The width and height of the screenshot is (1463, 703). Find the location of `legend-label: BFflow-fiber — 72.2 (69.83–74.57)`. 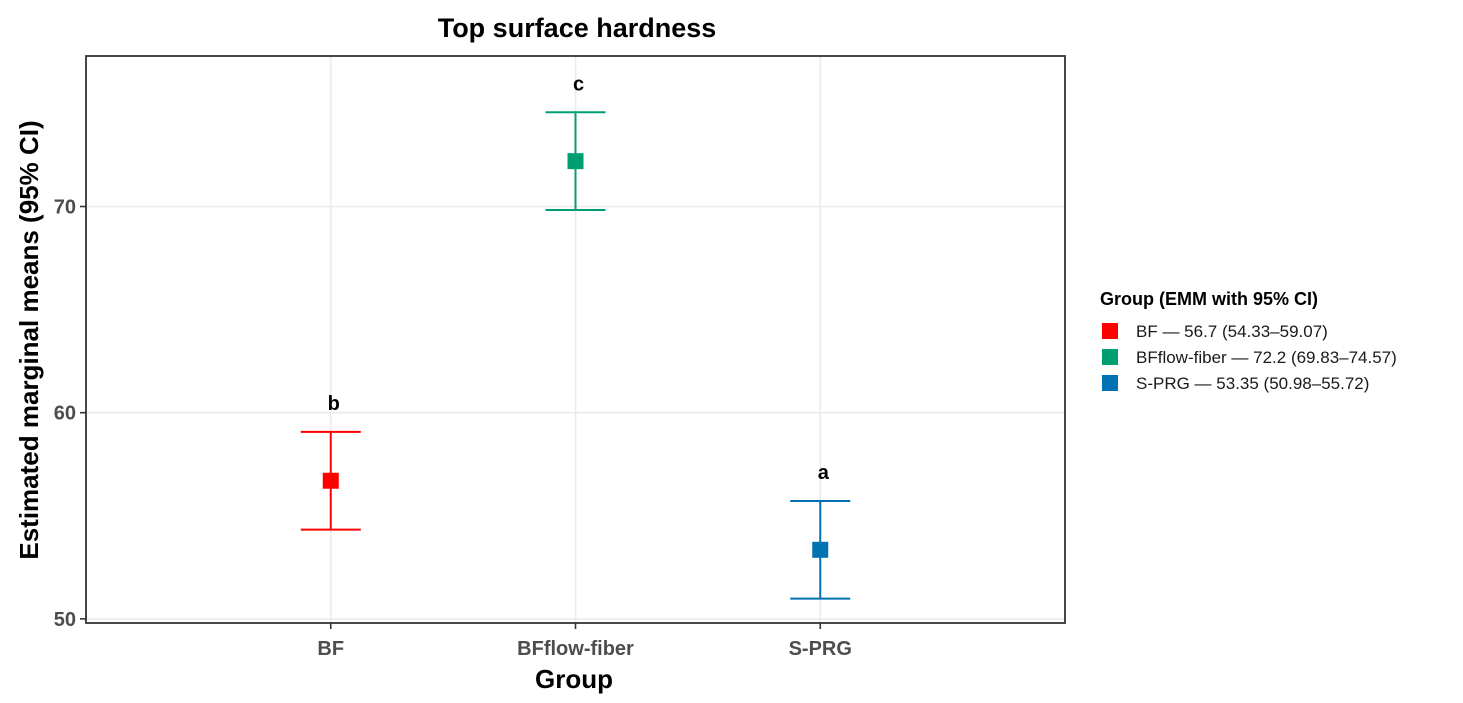

legend-label: BFflow-fiber — 72.2 (69.83–74.57) is located at coordinates (1266, 357).